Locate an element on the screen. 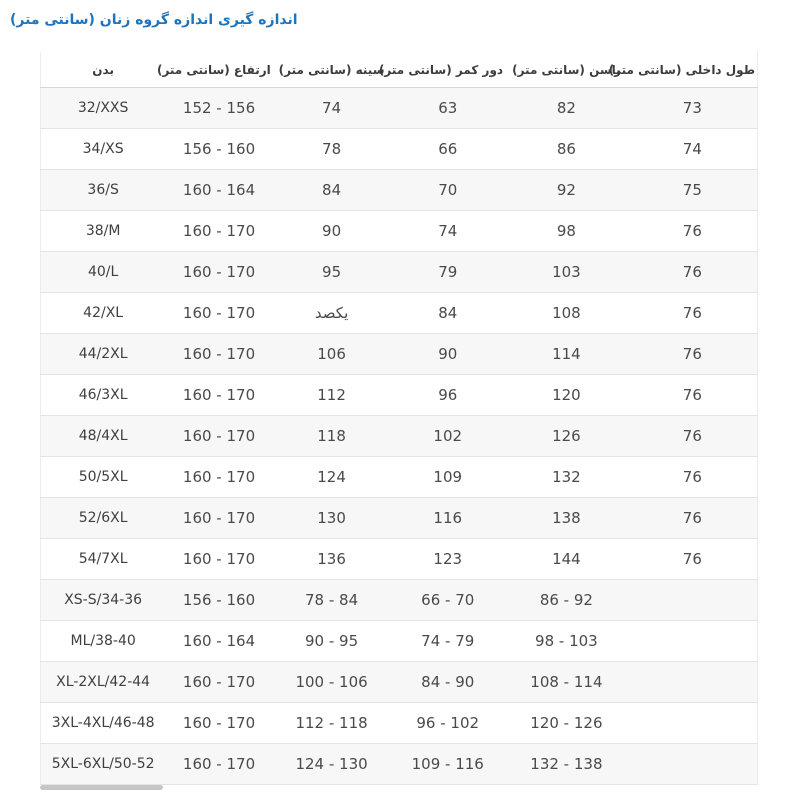 This screenshot has height=800, width=800. table-cell-size: 50/5XL is located at coordinates (103, 477).